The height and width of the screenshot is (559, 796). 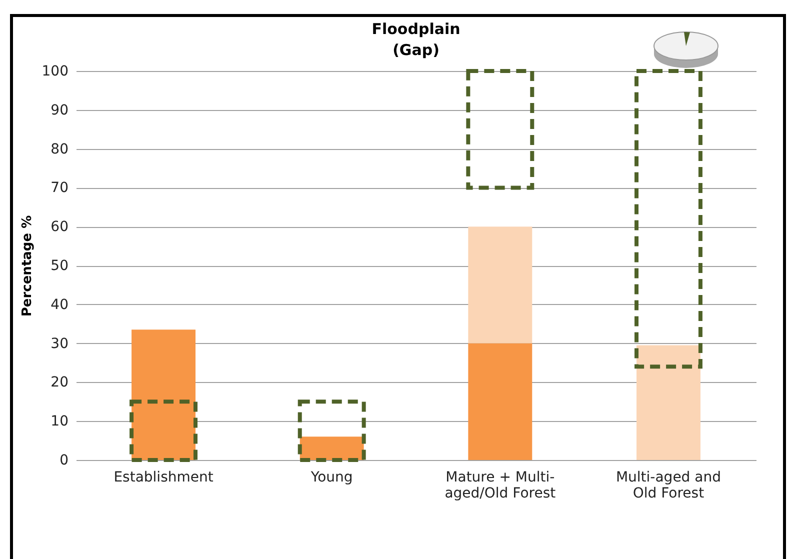 I want to click on y-tick-label: 90, so click(x=59, y=110).